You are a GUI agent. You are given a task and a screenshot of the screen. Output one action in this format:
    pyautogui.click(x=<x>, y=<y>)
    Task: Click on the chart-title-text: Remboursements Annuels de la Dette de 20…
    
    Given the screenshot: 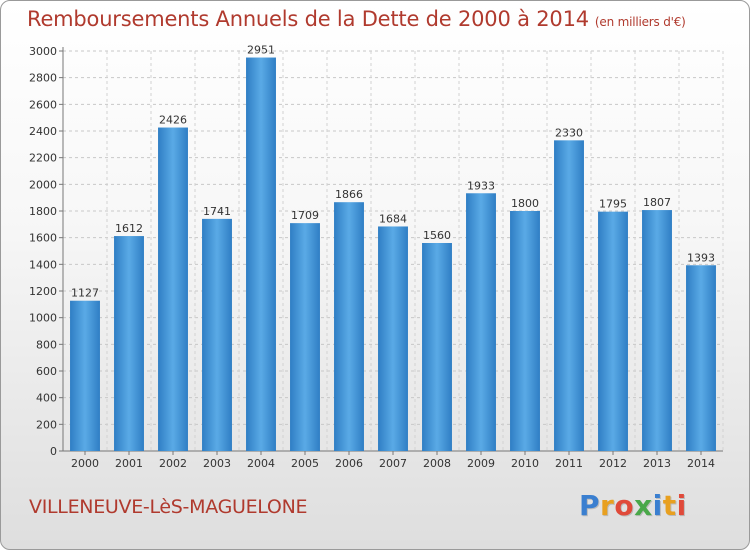 What is the action you would take?
    pyautogui.click(x=308, y=19)
    